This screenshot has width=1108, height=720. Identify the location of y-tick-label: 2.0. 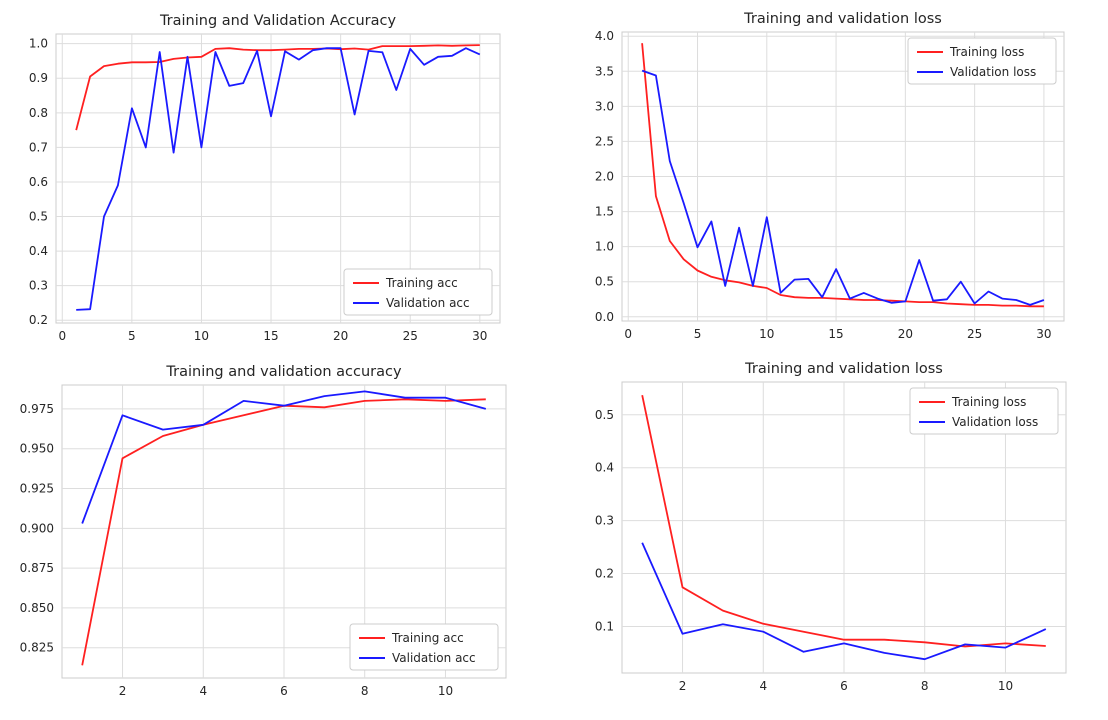
(604, 177).